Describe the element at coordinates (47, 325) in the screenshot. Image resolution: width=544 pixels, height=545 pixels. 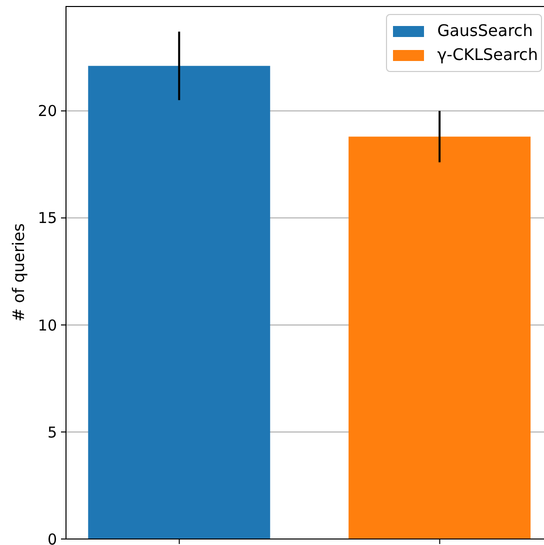
I see `y-tick-label: 10` at that location.